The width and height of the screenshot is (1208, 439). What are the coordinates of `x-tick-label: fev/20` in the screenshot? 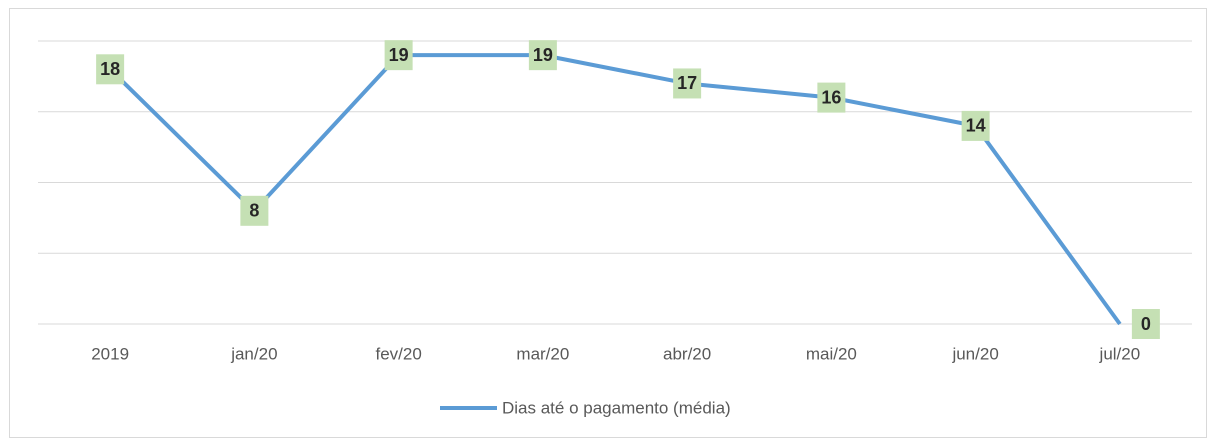 It's located at (398, 353).